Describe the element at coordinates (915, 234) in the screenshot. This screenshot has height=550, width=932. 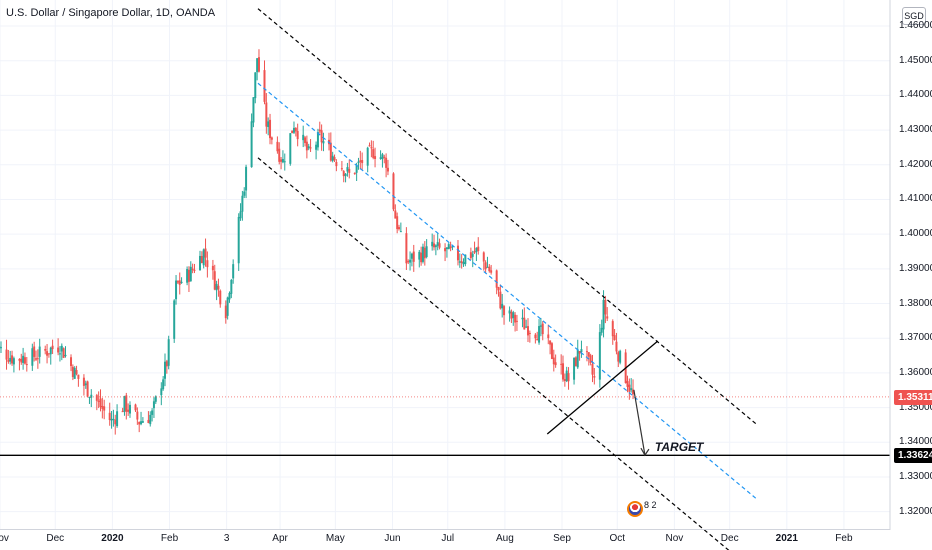
I see `price-tick-label: 1.40000` at that location.